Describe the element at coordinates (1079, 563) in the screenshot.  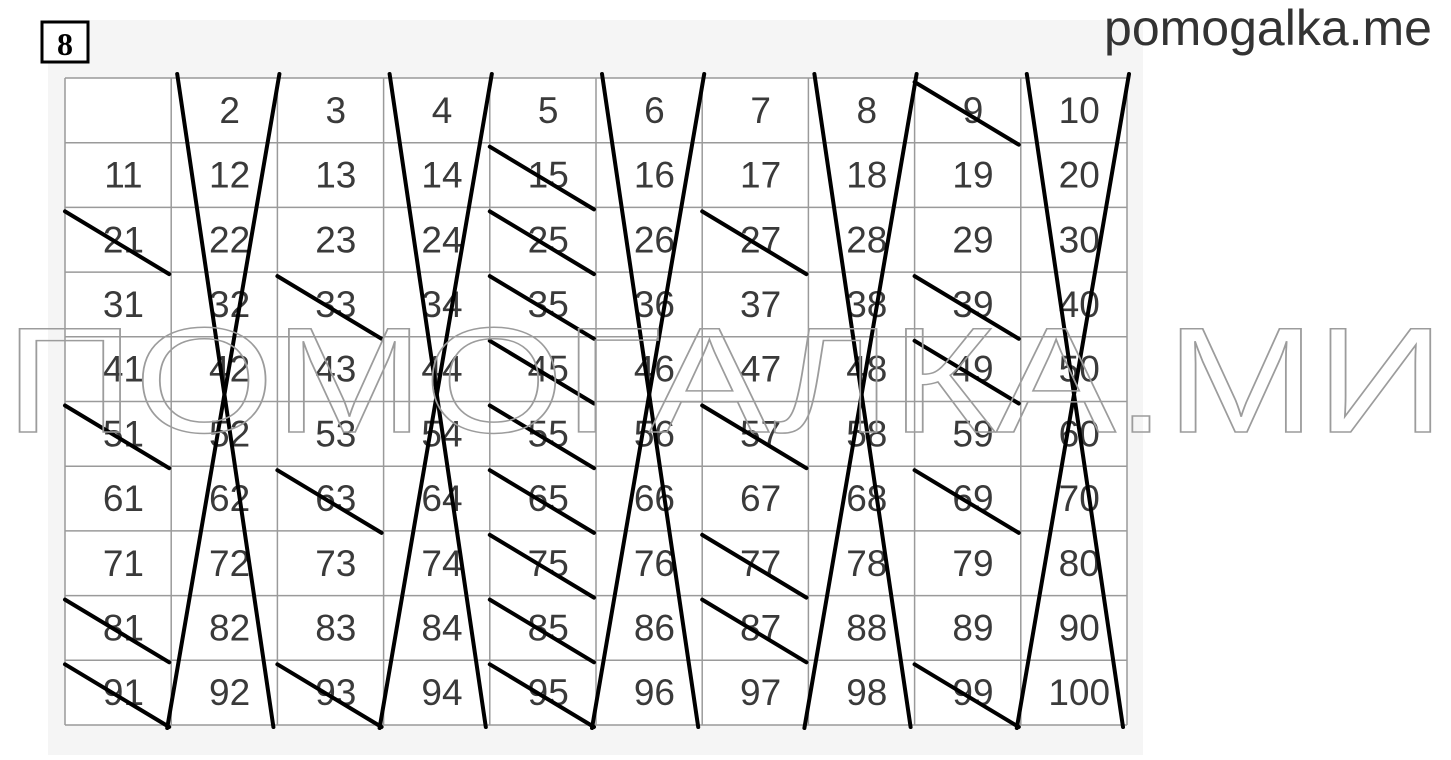
I see `cell: 80` at that location.